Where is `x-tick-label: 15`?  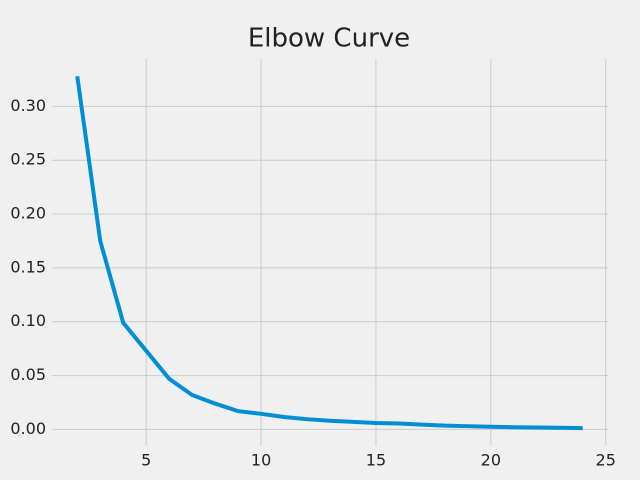 x-tick-label: 15 is located at coordinates (376, 460).